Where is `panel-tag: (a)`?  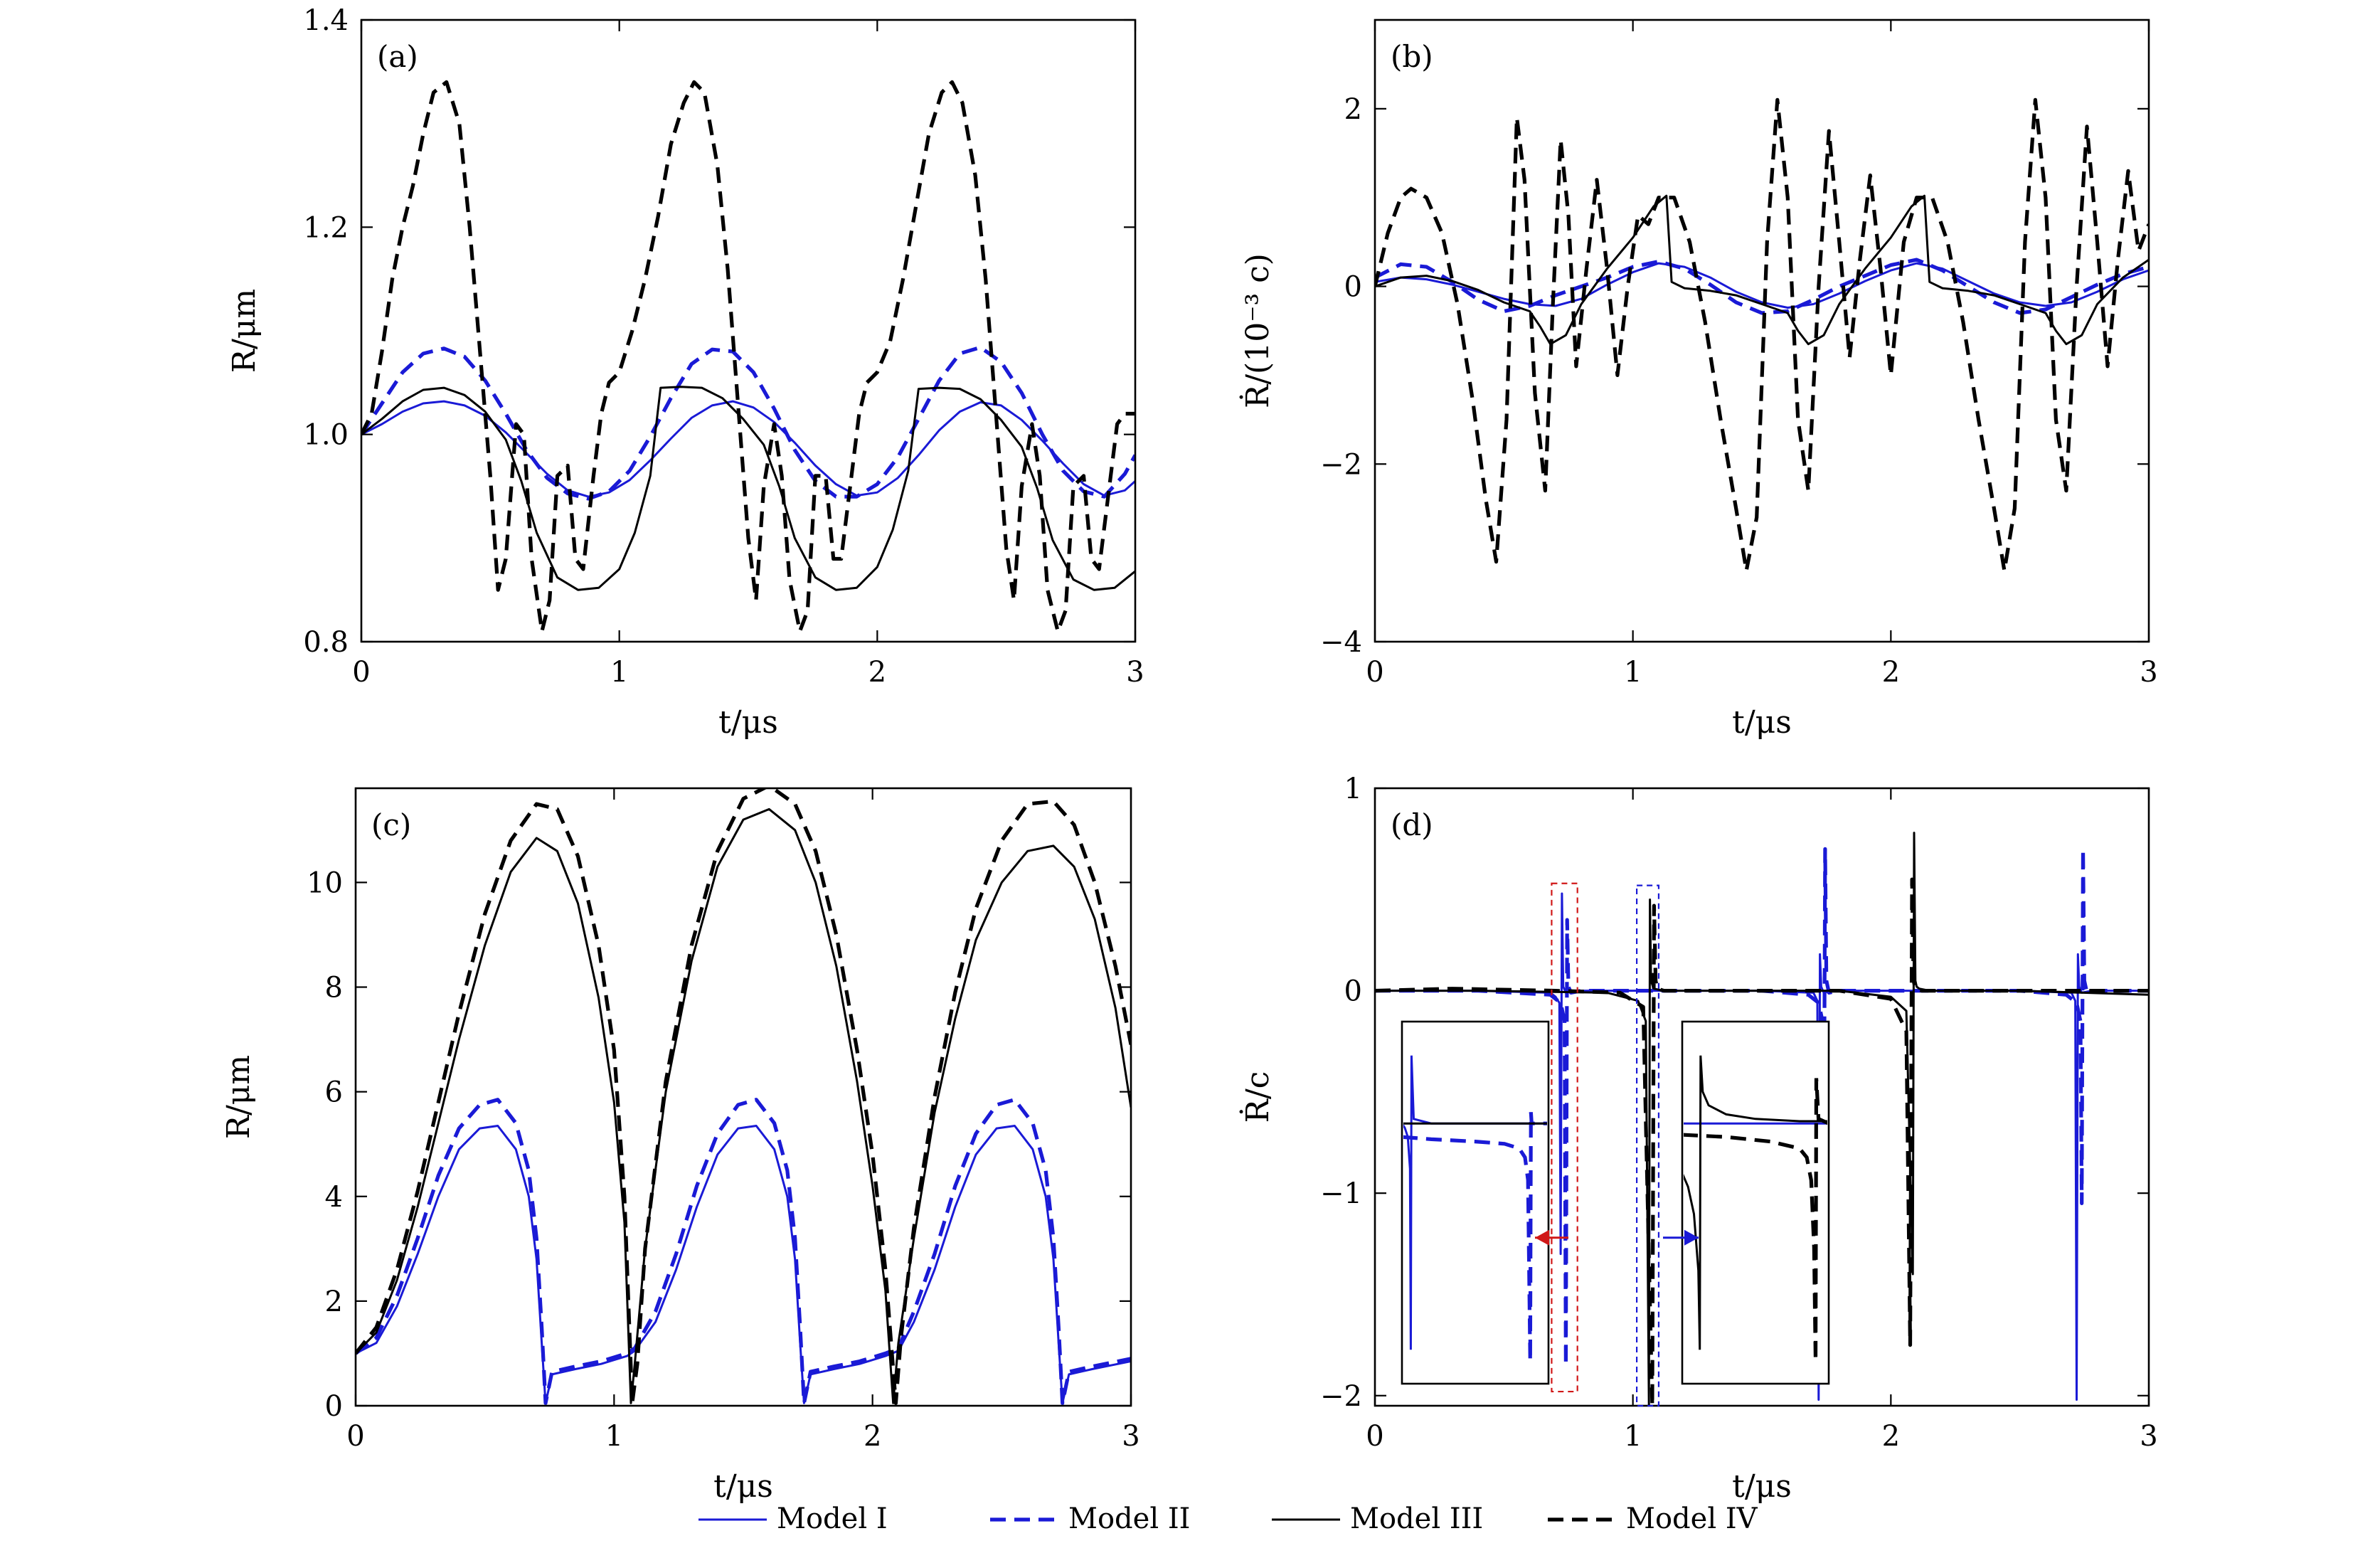 panel-tag: (a) is located at coordinates (397, 57).